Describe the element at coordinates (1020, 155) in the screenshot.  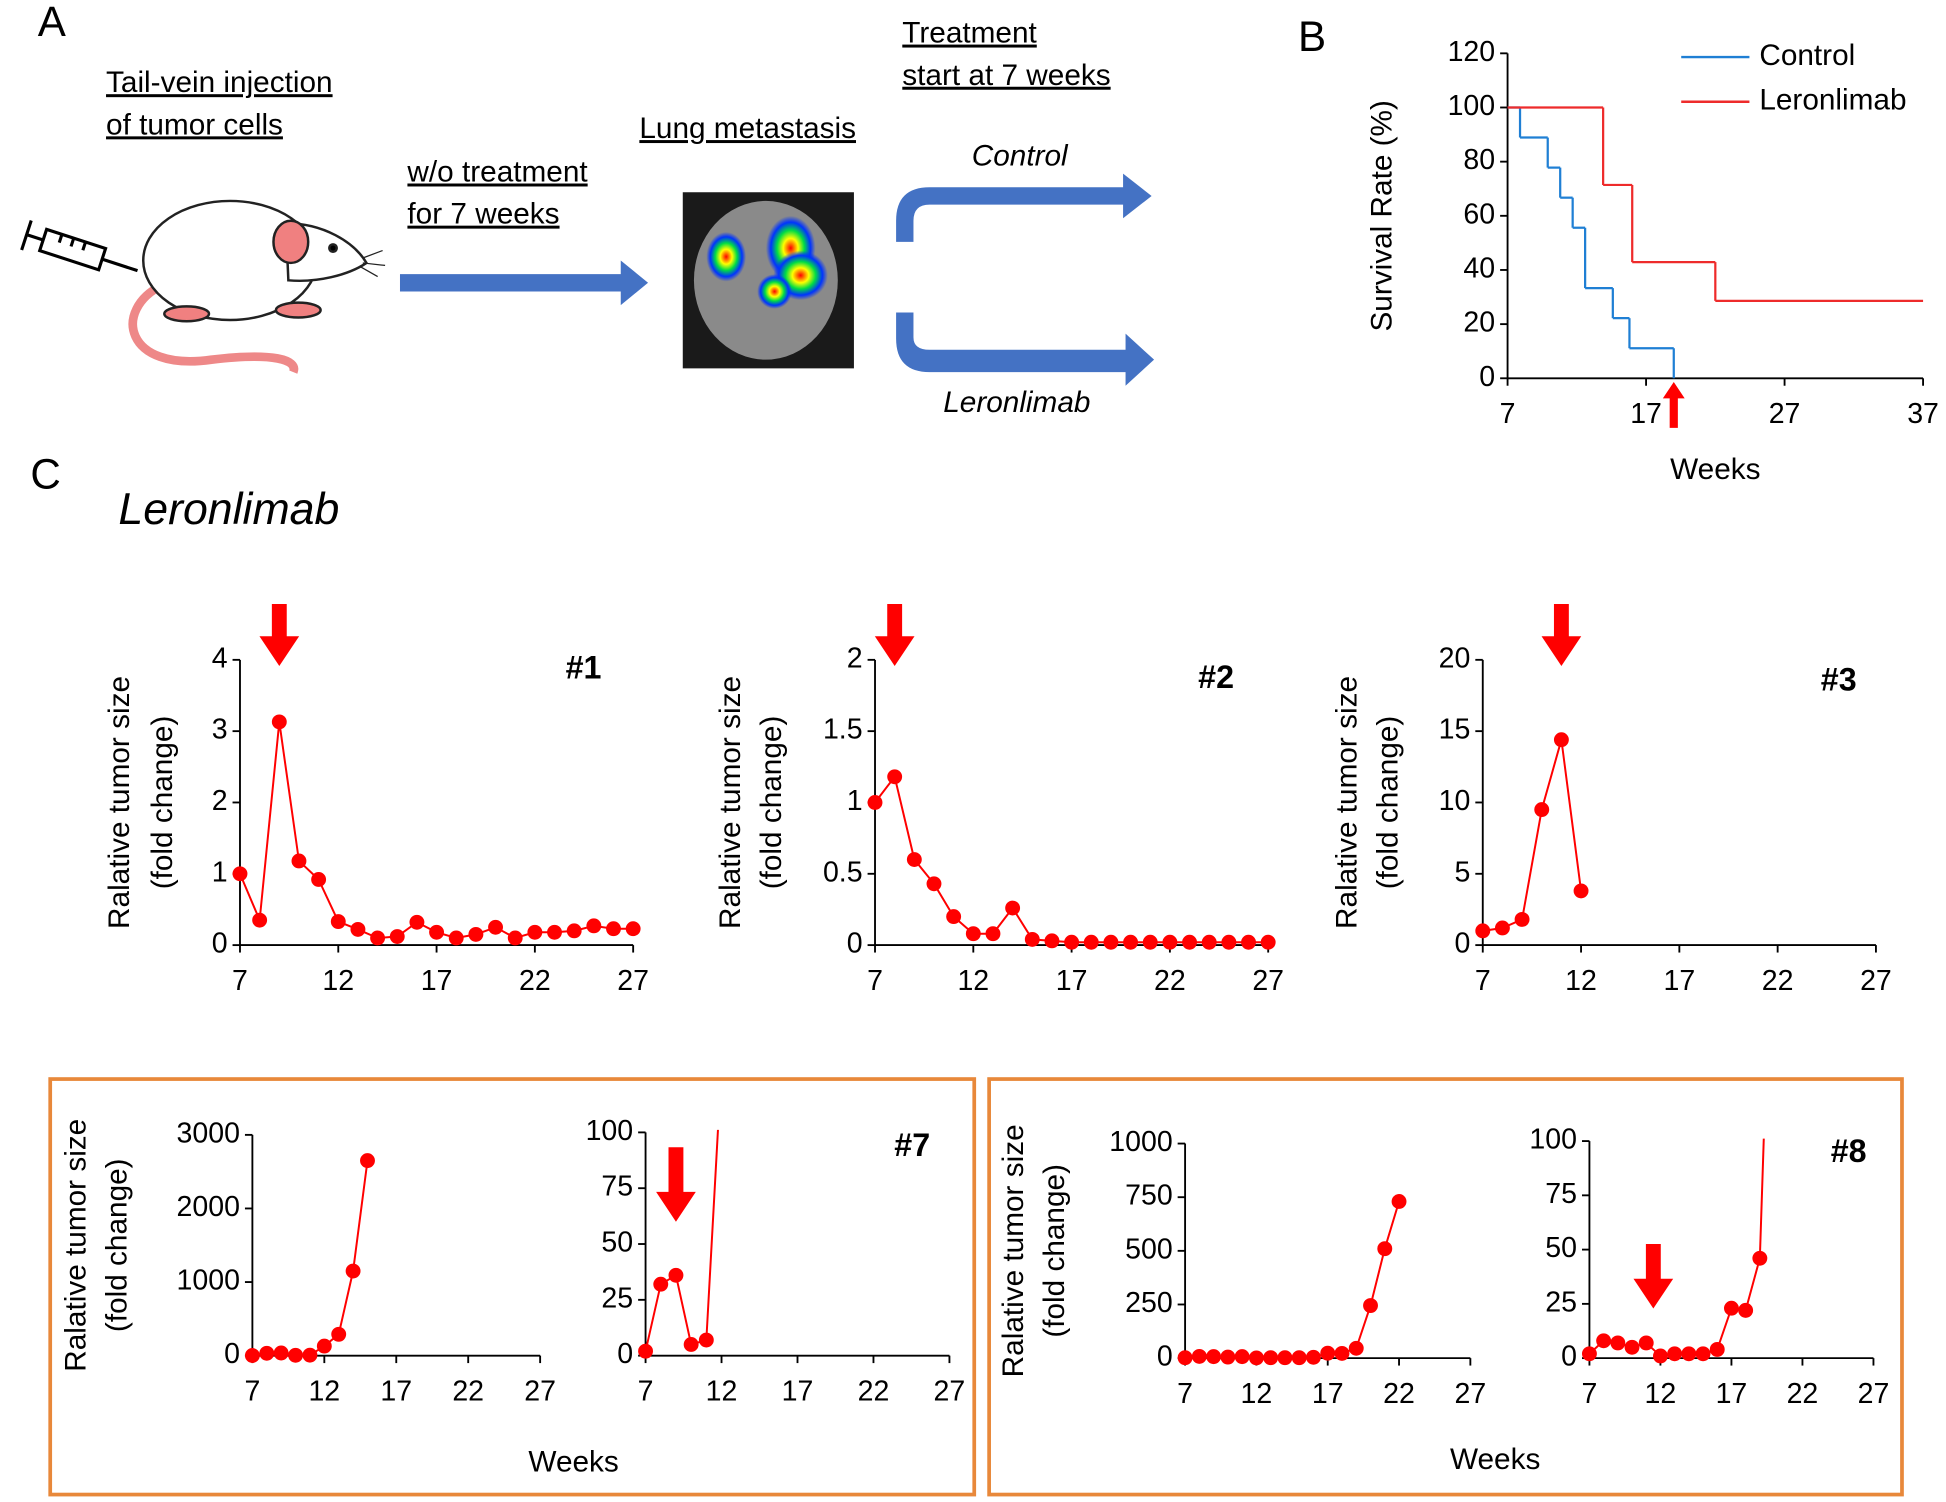
I see `arm-label: Control` at that location.